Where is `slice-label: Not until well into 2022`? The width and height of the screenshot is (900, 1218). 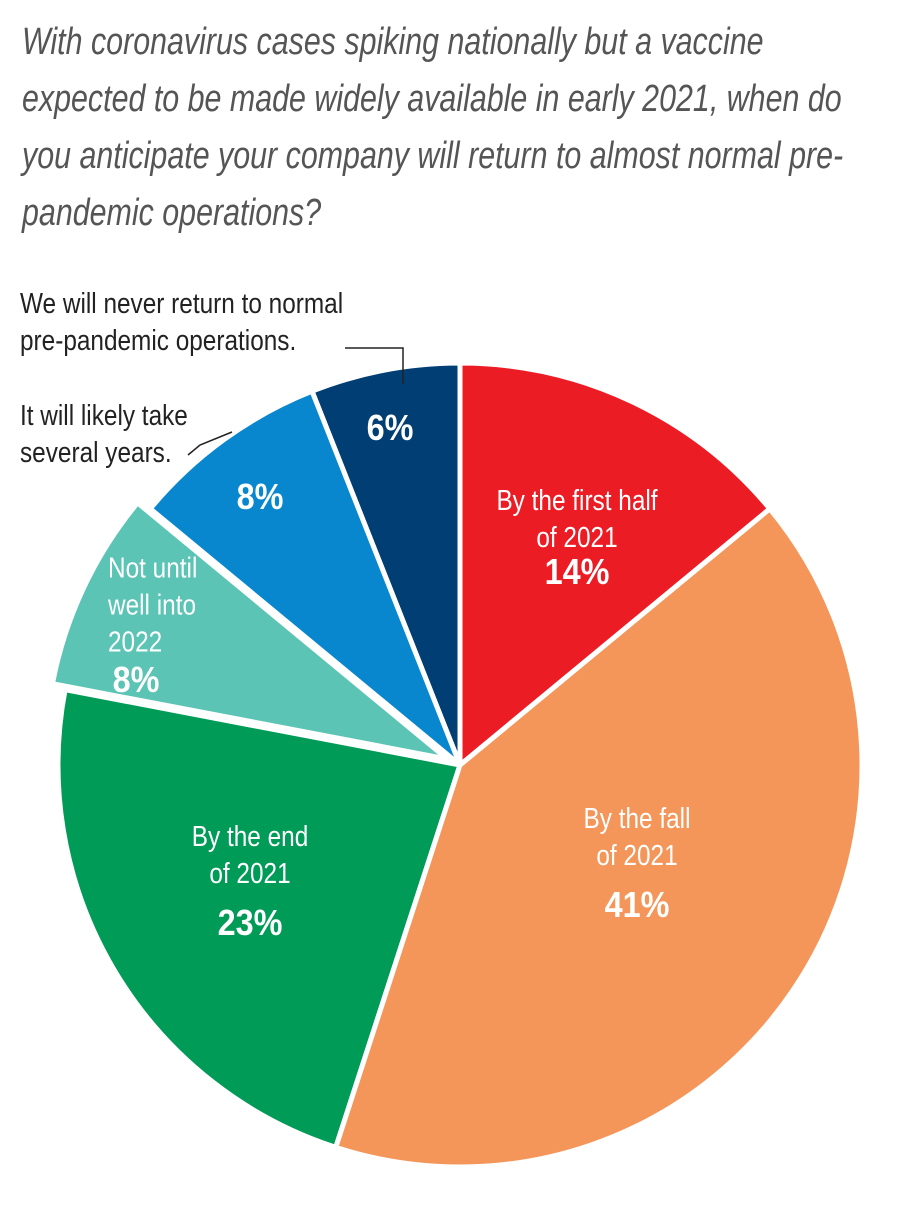 slice-label: Not until well into 2022 is located at coordinates (153, 605).